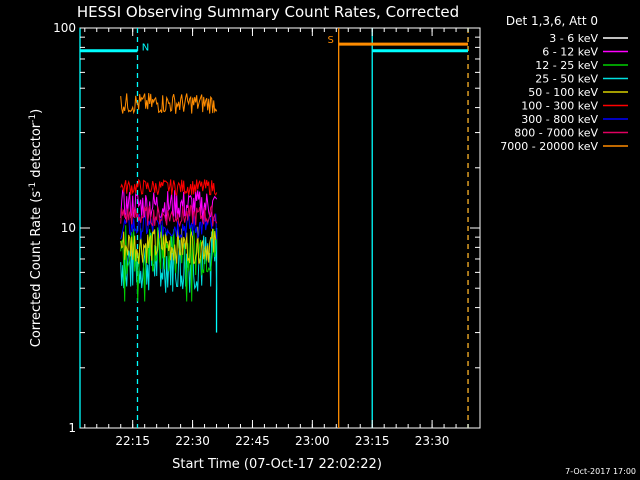 Image resolution: width=640 pixels, height=480 pixels. I want to click on legend-label: 25 - 50 keV, so click(566, 79).